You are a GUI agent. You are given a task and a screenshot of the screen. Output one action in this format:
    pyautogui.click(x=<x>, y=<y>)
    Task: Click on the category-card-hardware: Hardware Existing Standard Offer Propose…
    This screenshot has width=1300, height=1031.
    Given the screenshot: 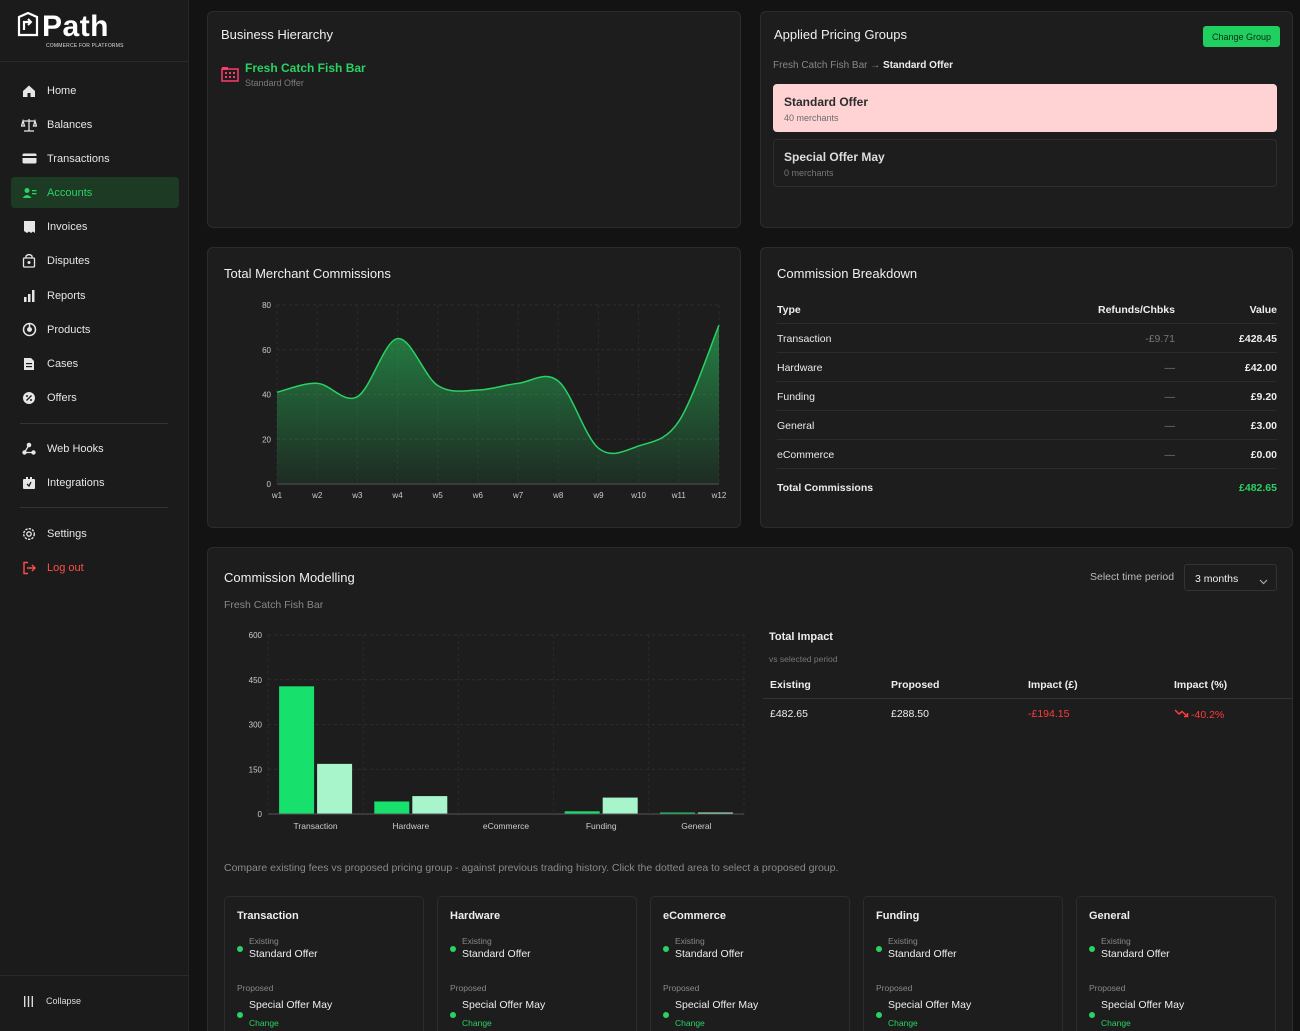 What is the action you would take?
    pyautogui.click(x=537, y=963)
    